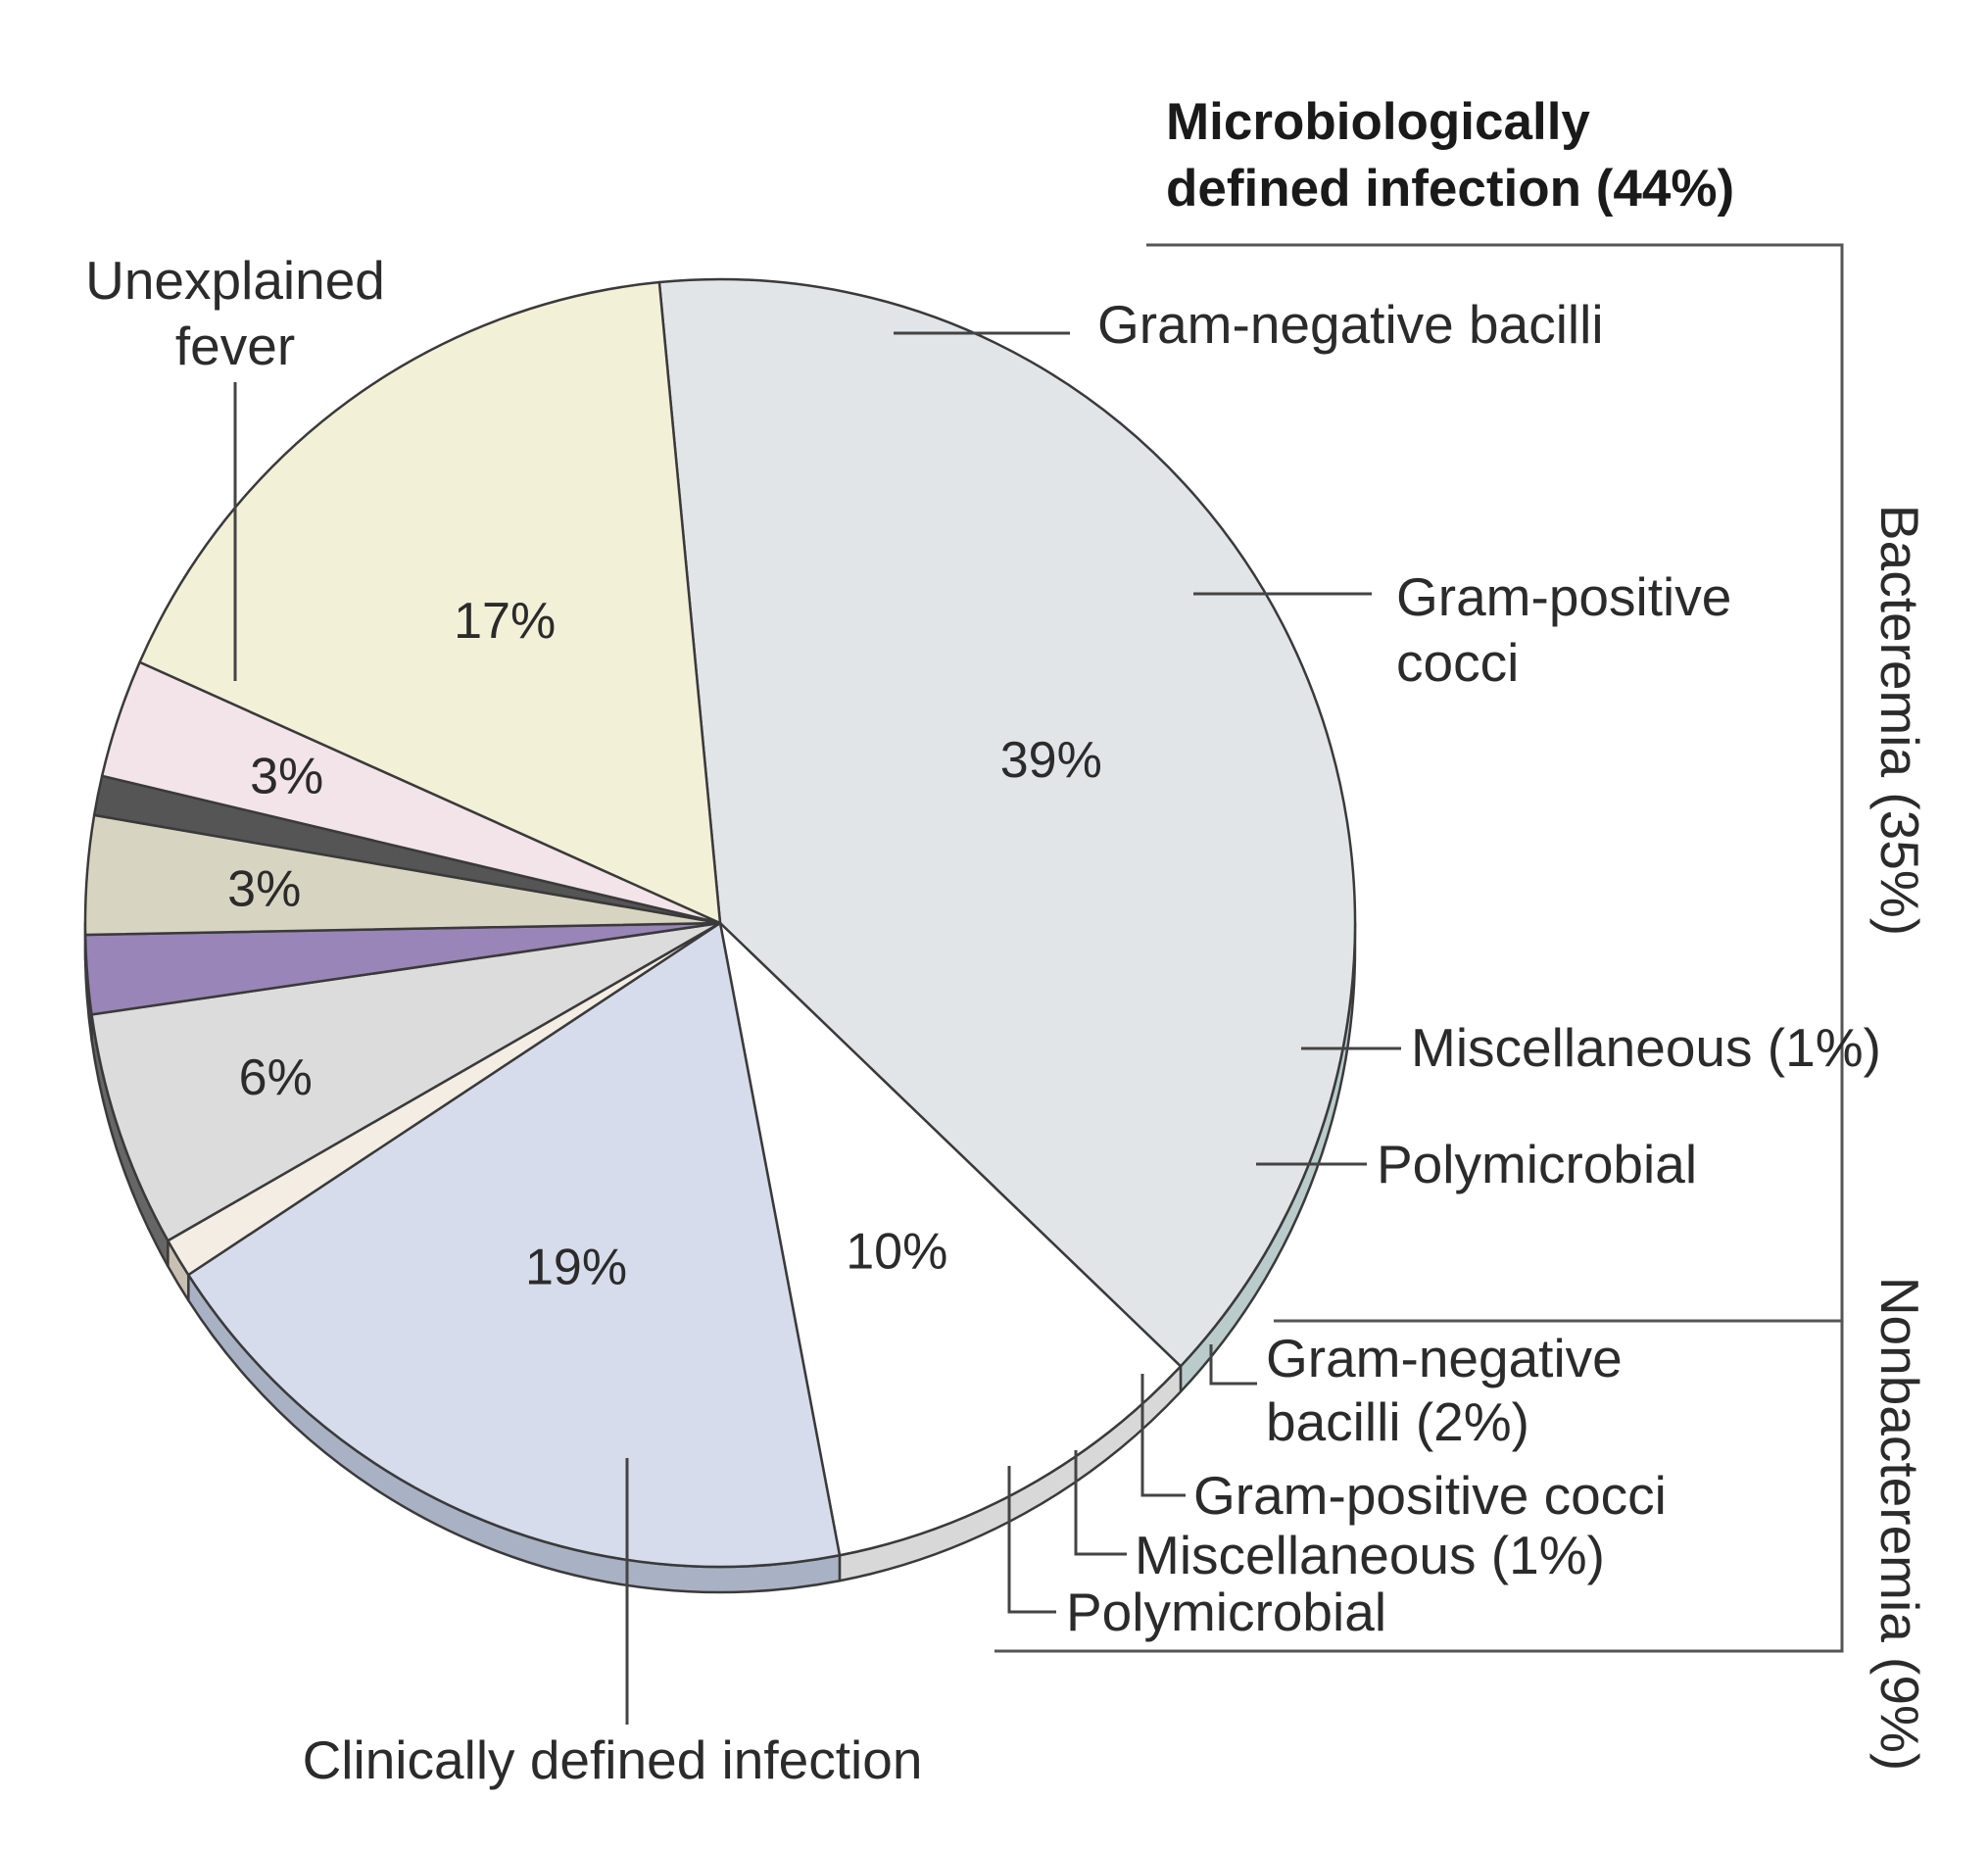 This screenshot has height=1850, width=1988. I want to click on label-gnb-nonbacteremia-line2: bacilli (2%), so click(1397, 1421).